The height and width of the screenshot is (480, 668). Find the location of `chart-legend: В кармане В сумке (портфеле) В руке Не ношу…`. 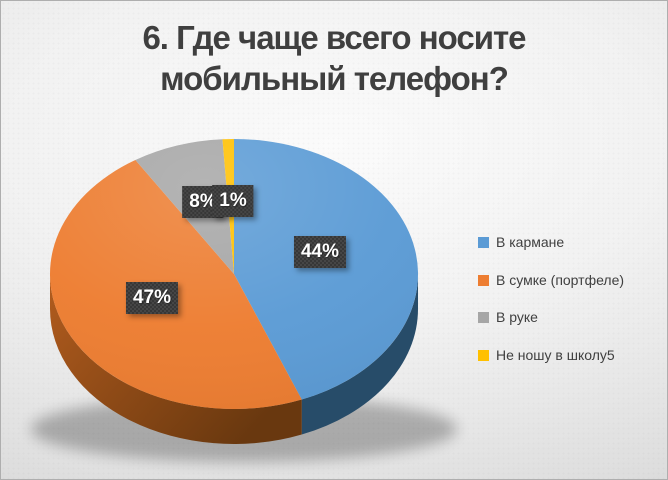

chart-legend: В кармане В сумке (портфеле) В руке Не ношу… is located at coordinates (551, 309).